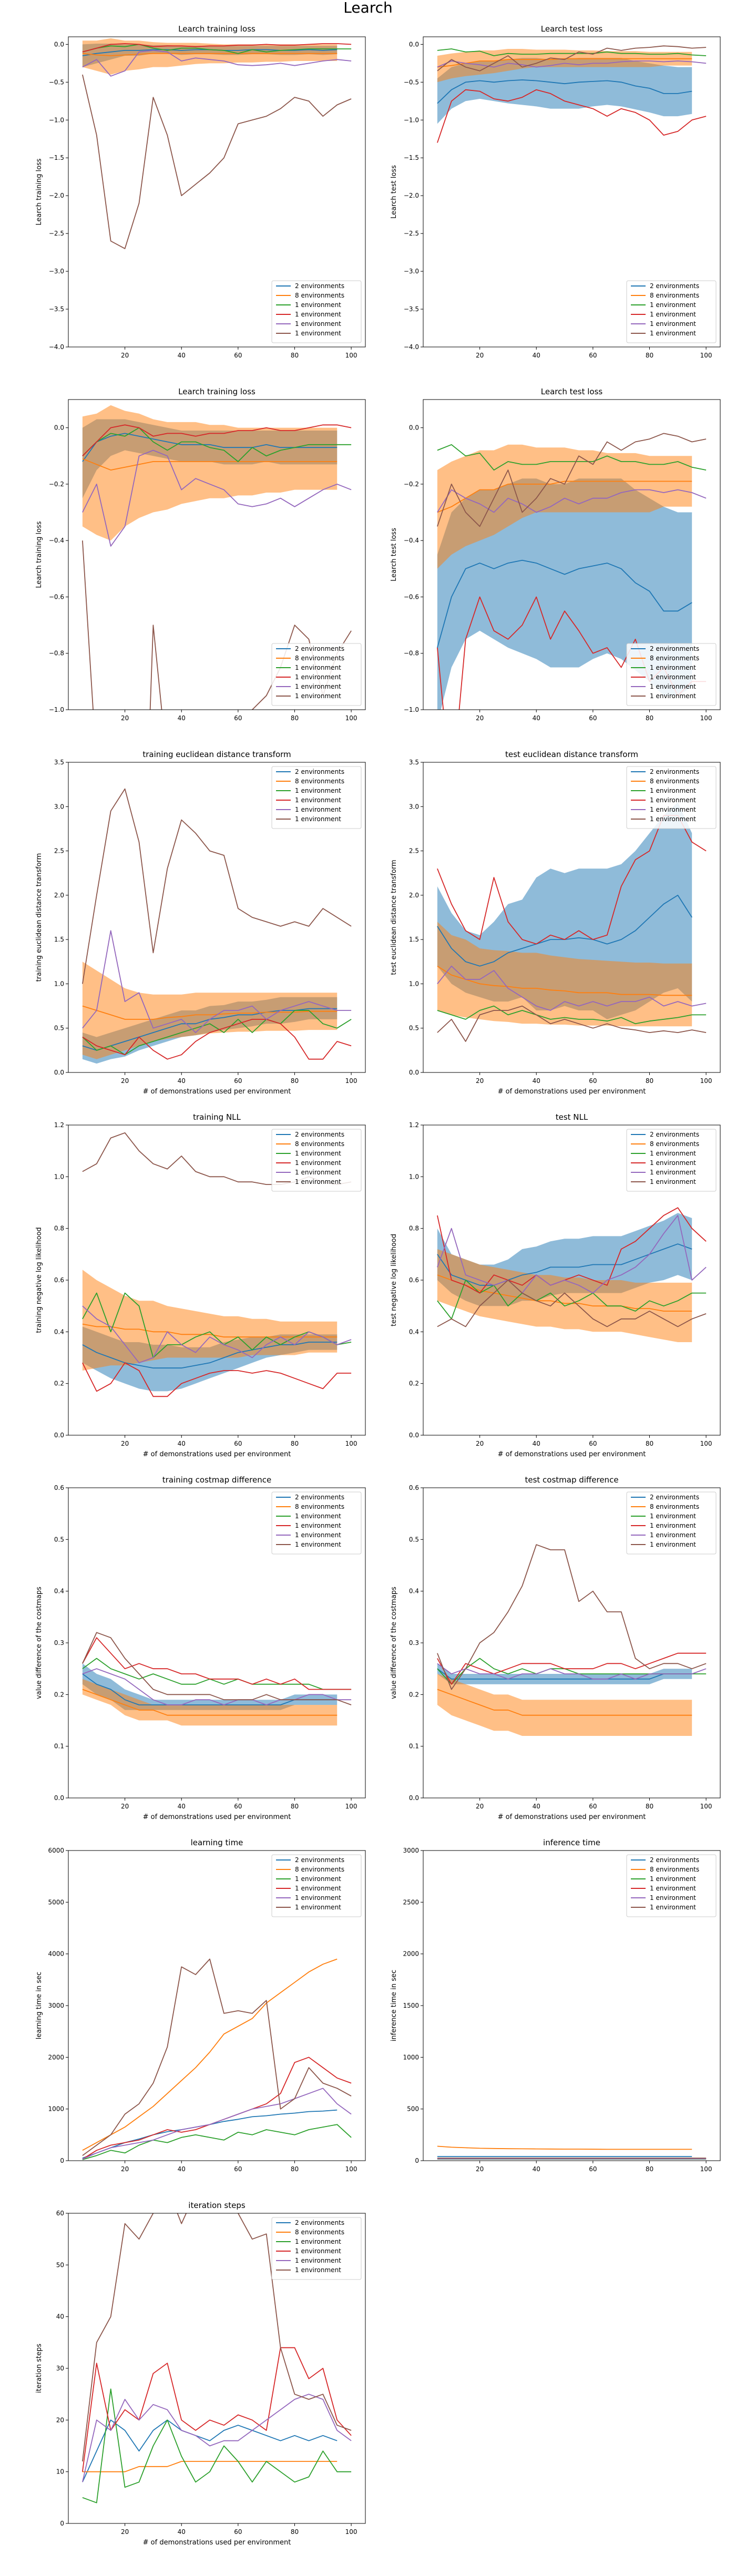  I want to click on y-tick-label: −0.4, so click(411, 540).